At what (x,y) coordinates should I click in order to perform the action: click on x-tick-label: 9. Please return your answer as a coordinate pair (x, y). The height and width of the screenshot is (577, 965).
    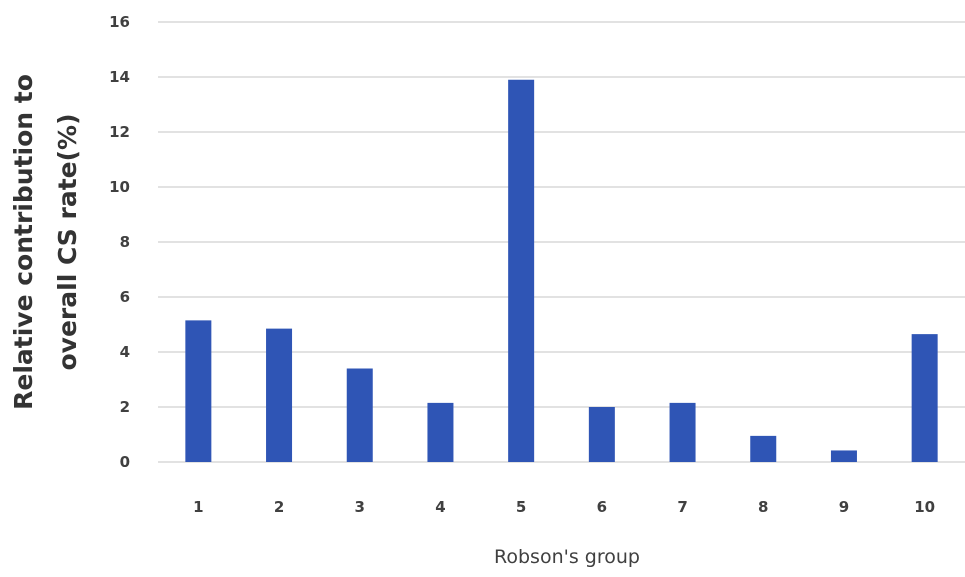
    Looking at the image, I should click on (844, 507).